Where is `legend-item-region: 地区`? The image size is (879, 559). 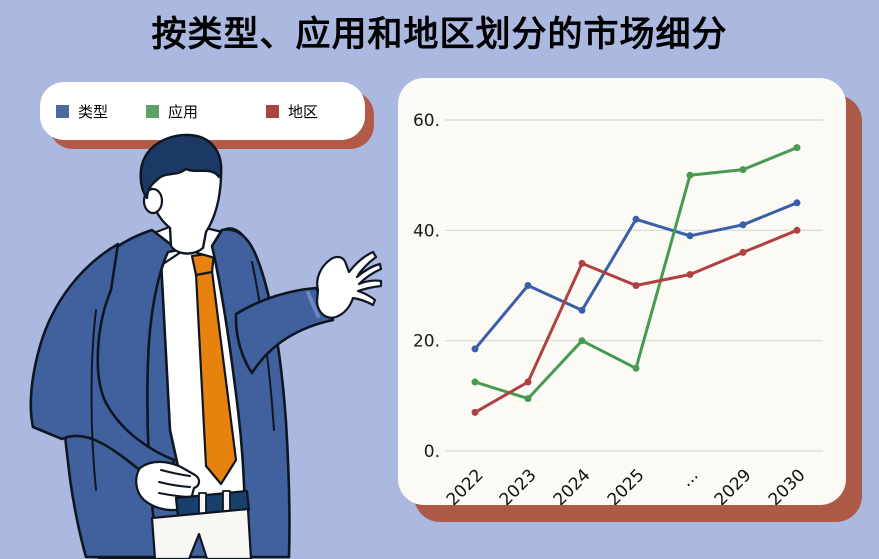 legend-item-region: 地区 is located at coordinates (292, 111).